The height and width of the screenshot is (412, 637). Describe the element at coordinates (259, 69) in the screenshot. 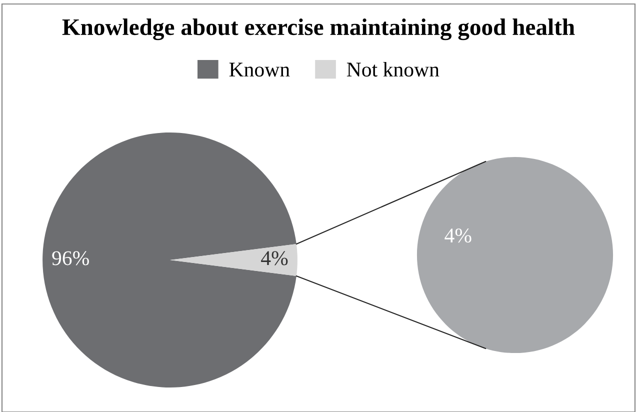

I see `legend-label: Known` at that location.